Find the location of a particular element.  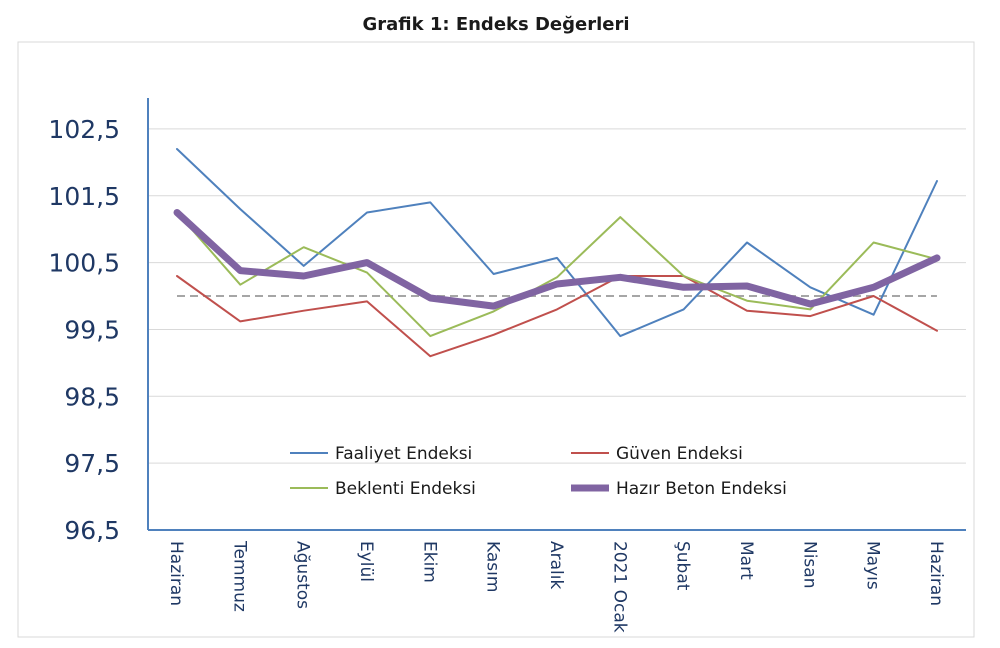

legend-label-1: Faaliyet Endeksi is located at coordinates (403, 454).